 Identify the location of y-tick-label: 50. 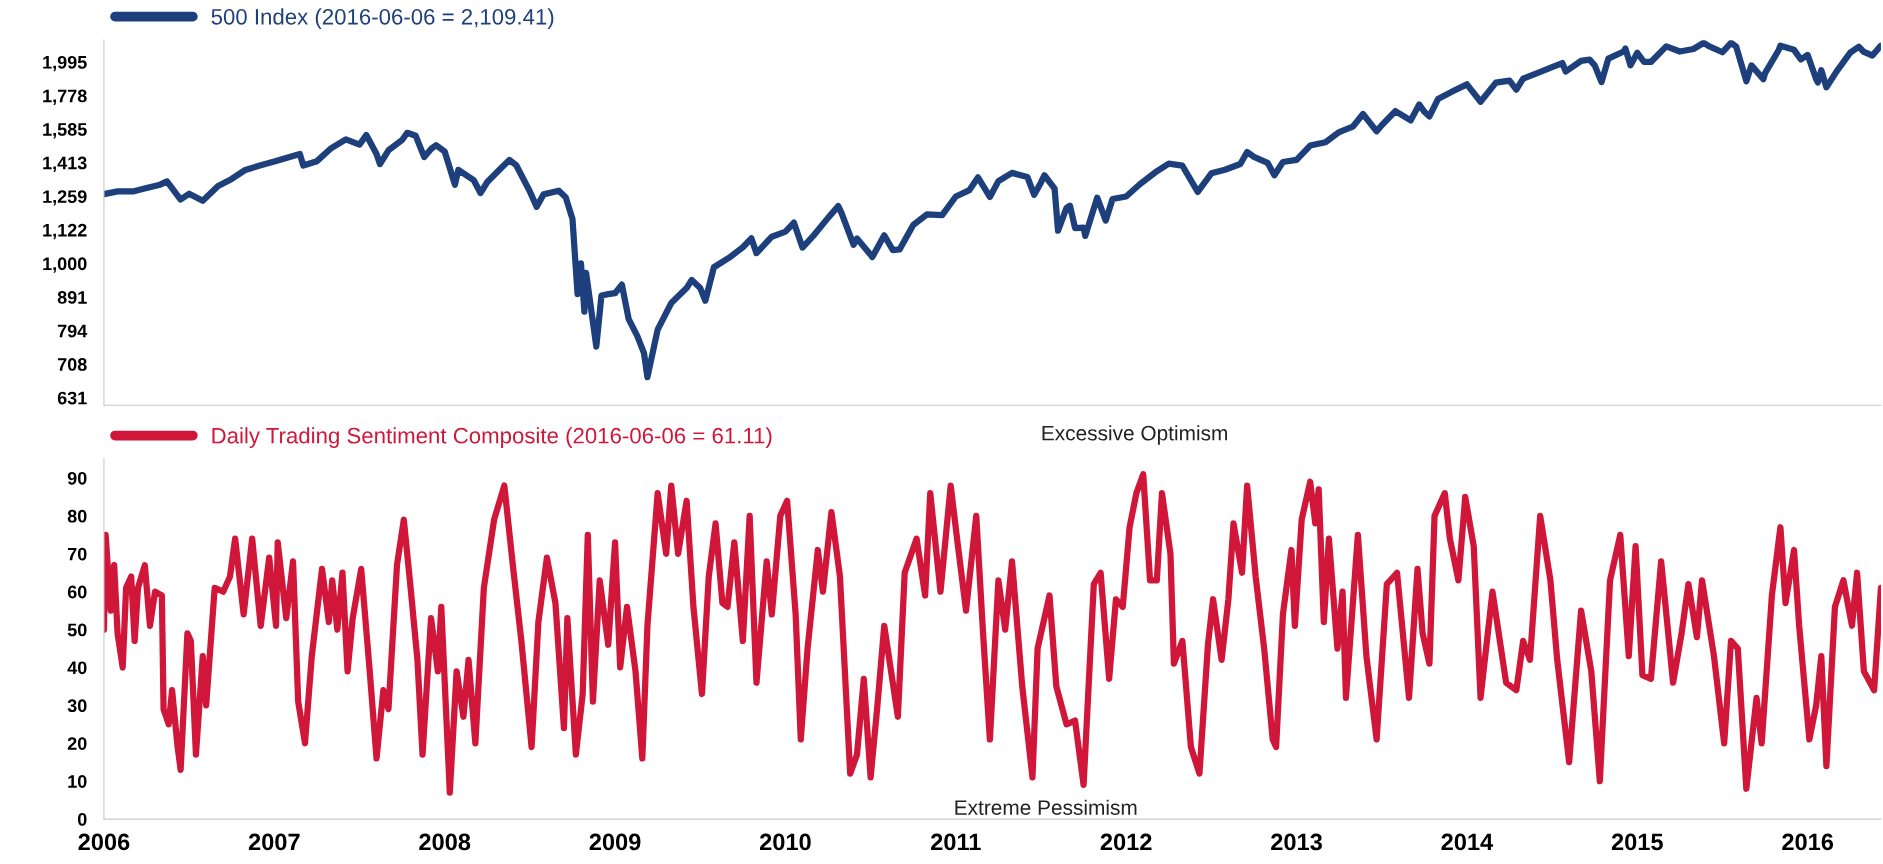
(77, 630).